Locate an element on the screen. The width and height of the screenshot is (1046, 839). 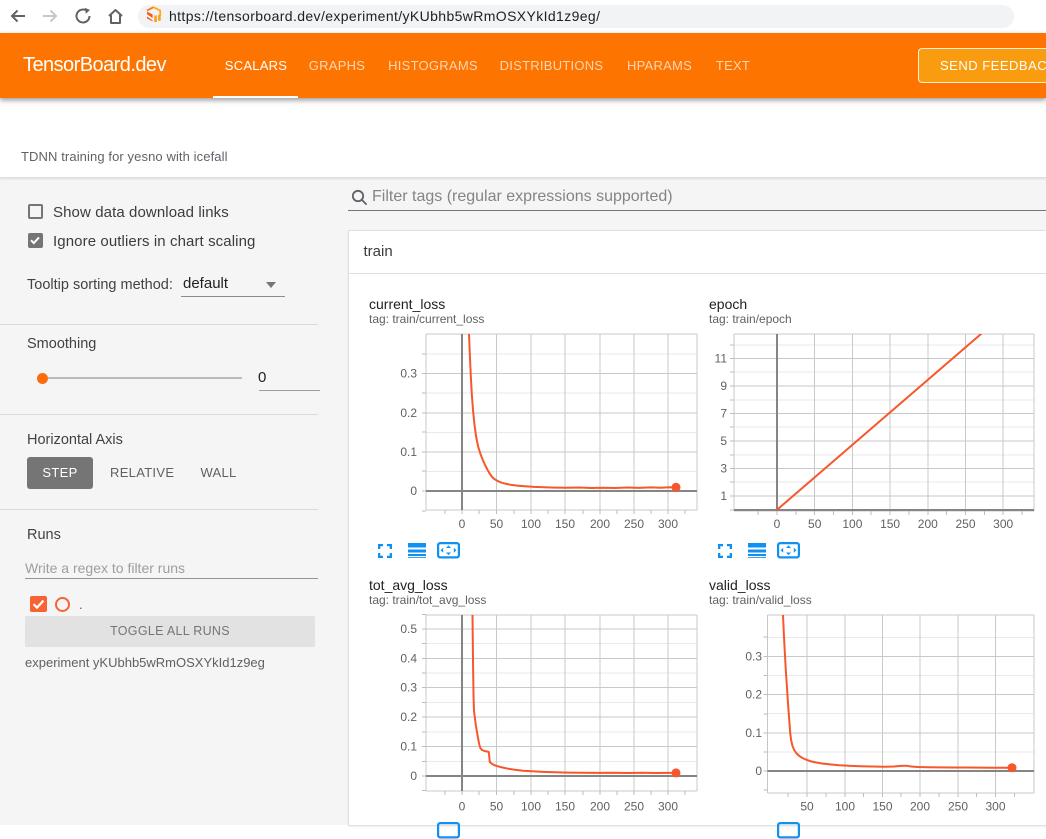
svg-text: 0.4 is located at coordinates (408, 658).